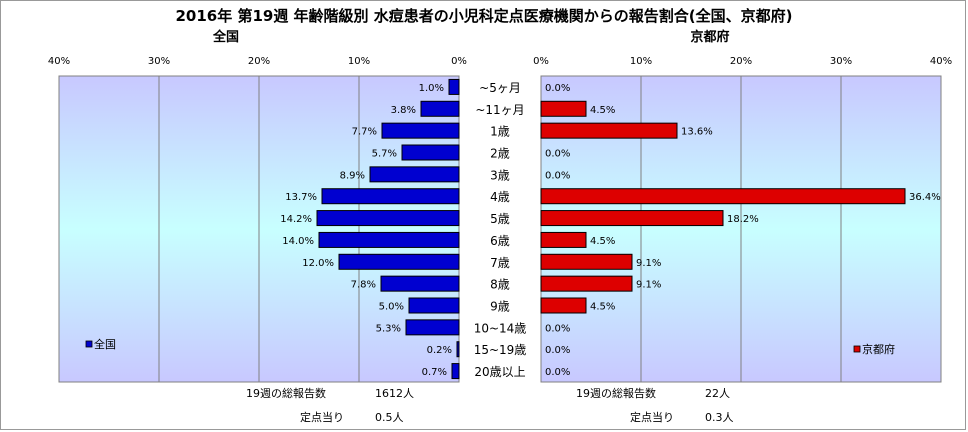  What do you see at coordinates (500, 154) in the screenshot?
I see `age-category-label: 2歳` at bounding box center [500, 154].